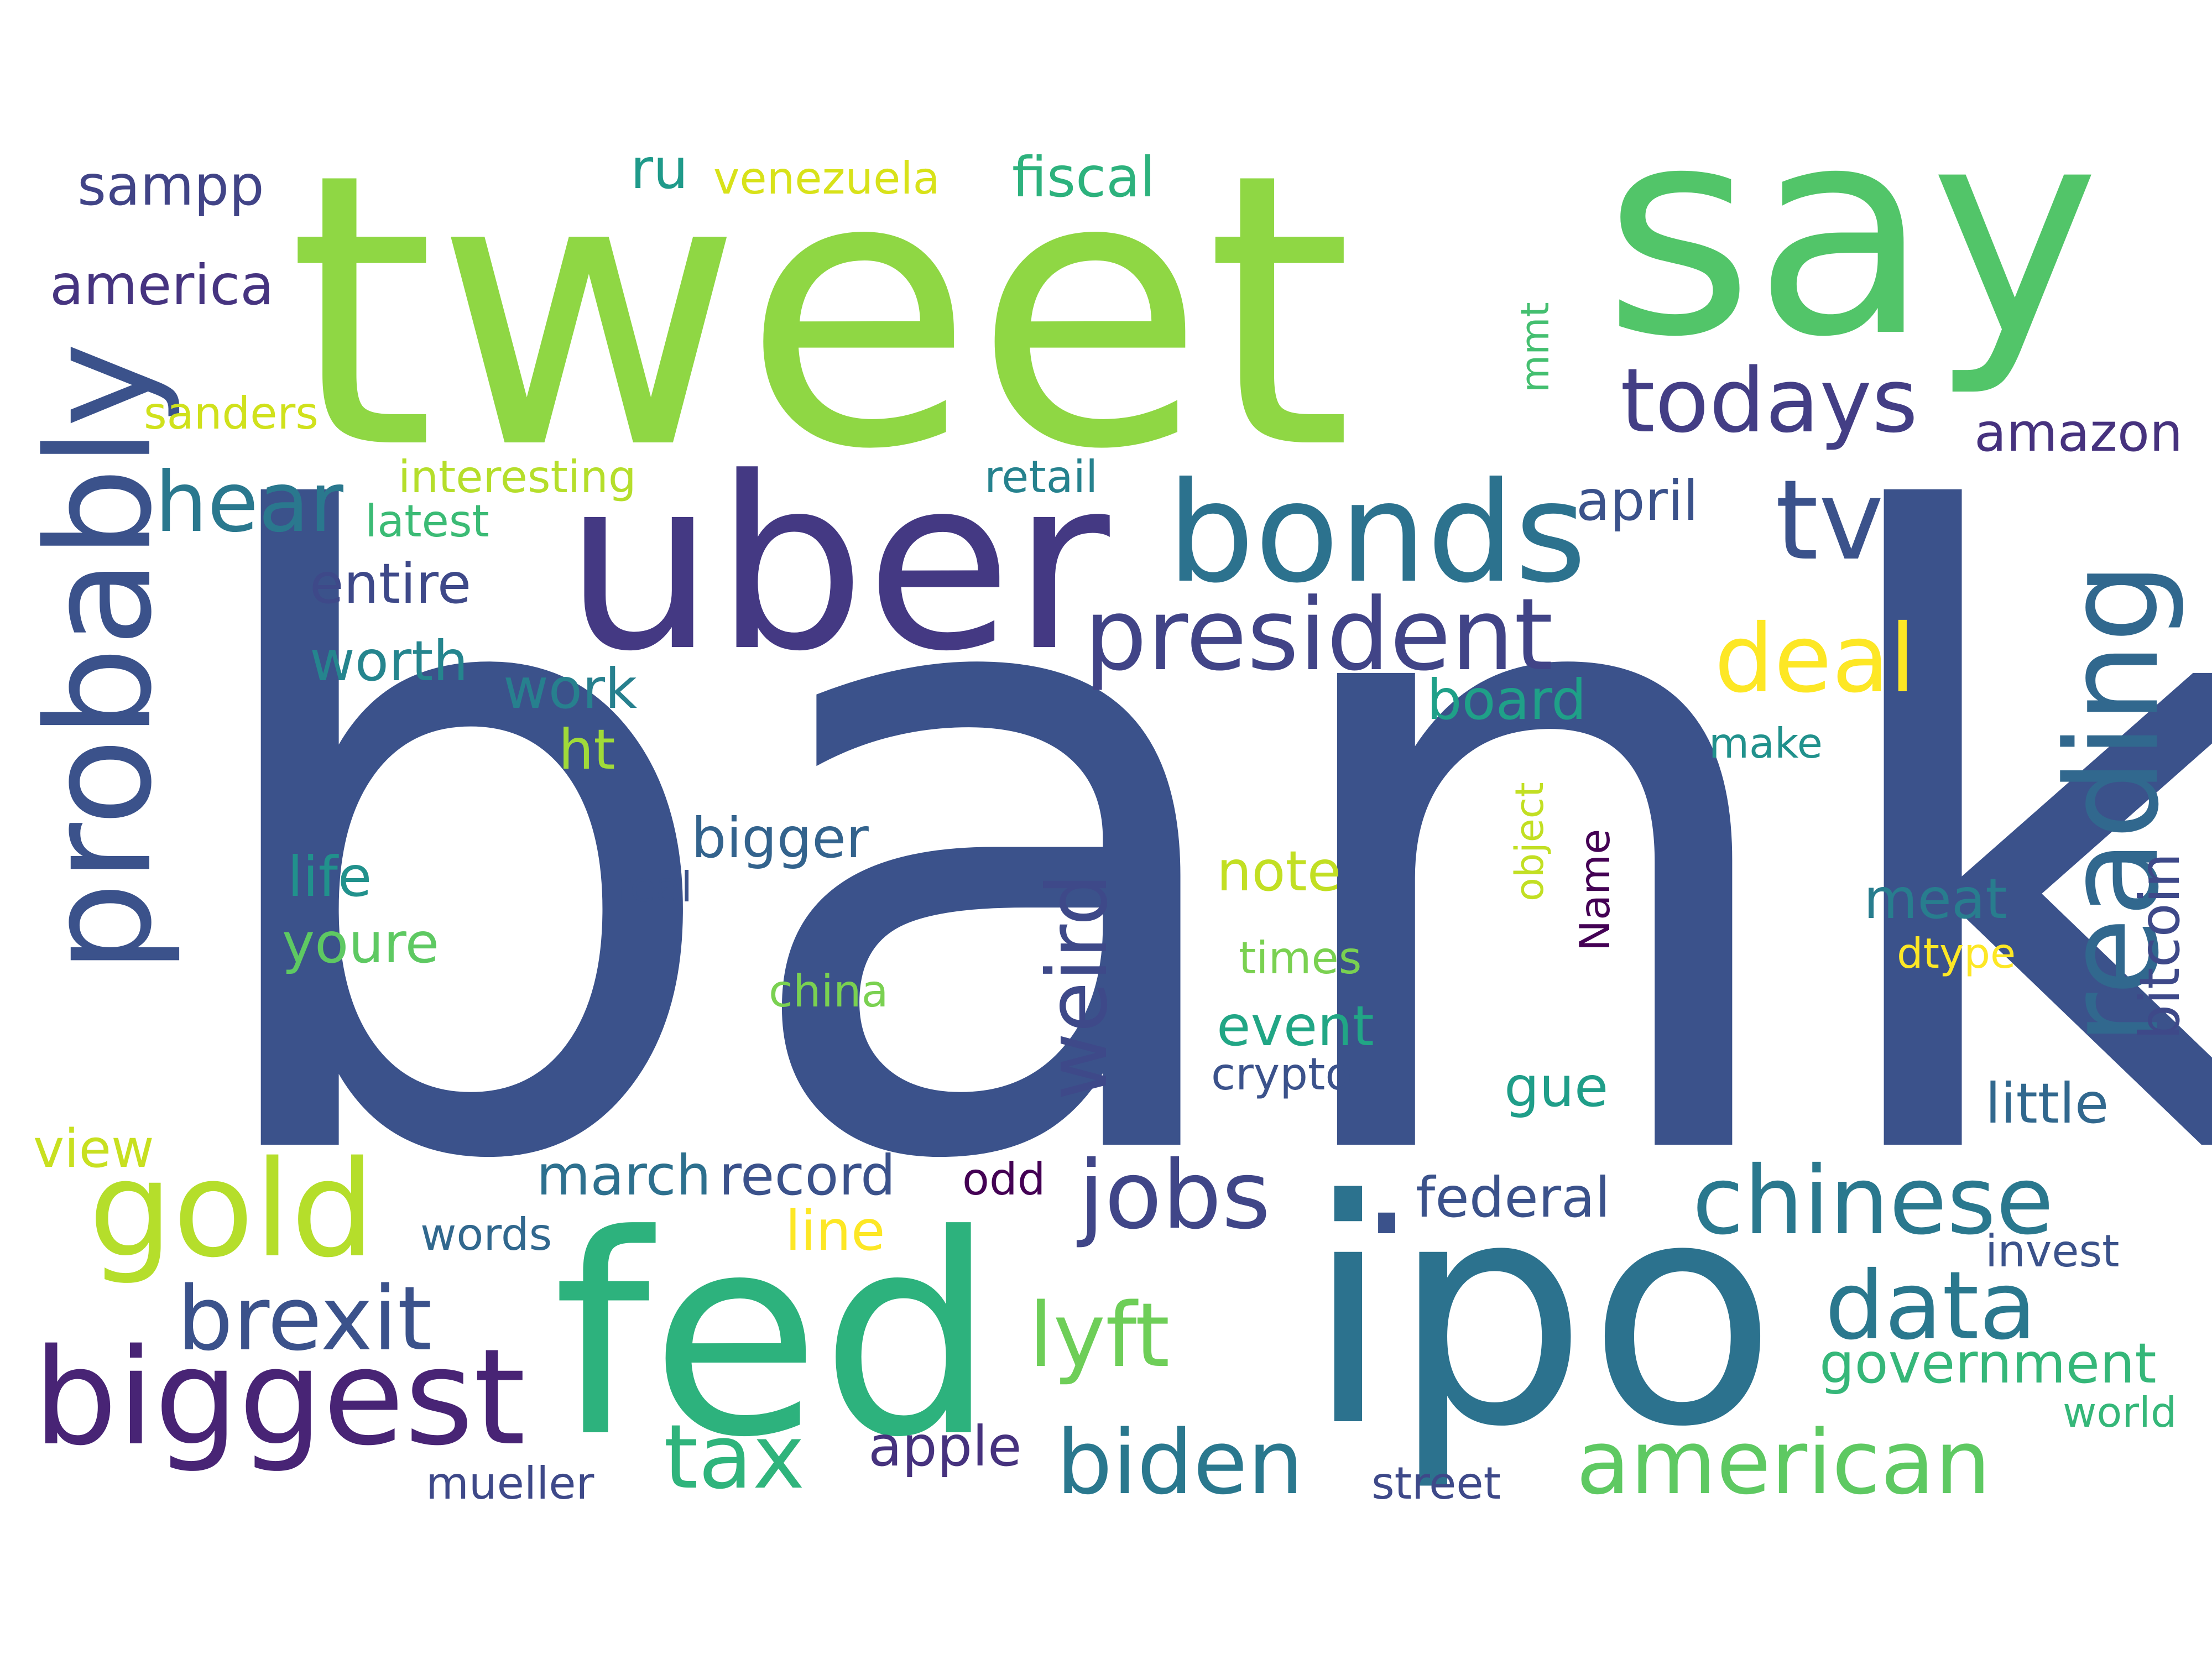 This screenshot has width=2212, height=1659. I want to click on word-note: note, so click(1279, 872).